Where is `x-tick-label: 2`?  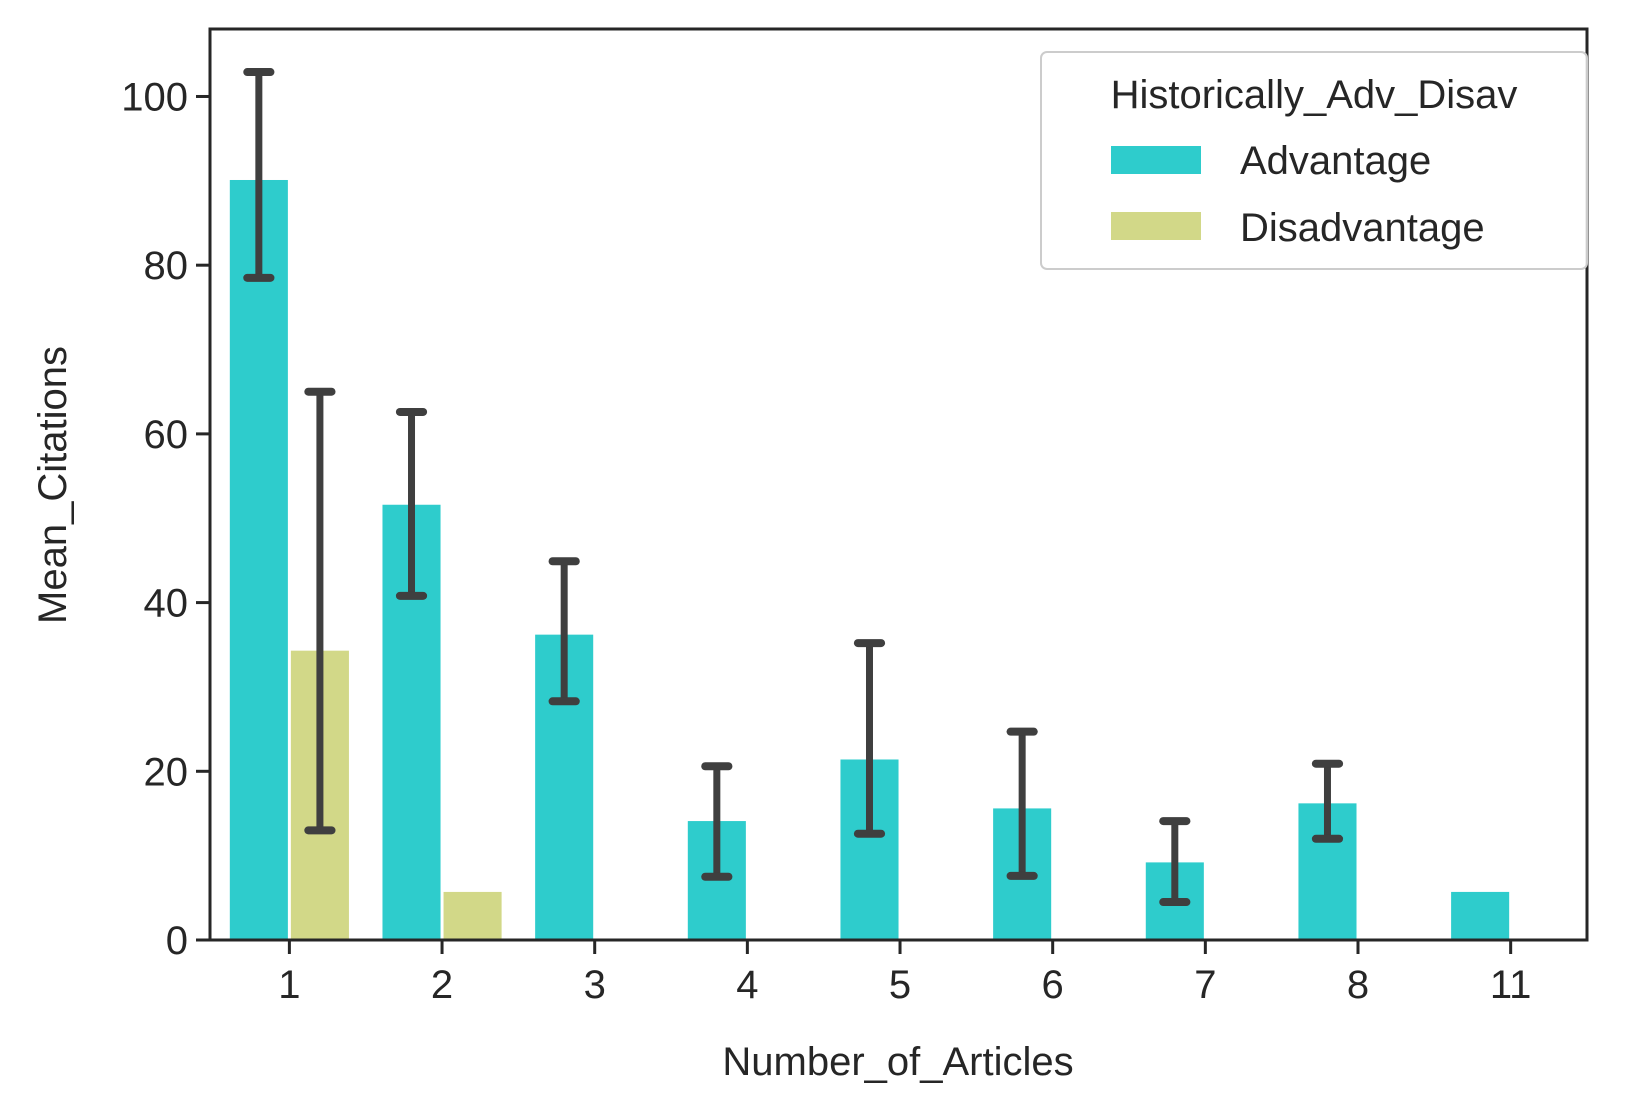
x-tick-label: 2 is located at coordinates (442, 985).